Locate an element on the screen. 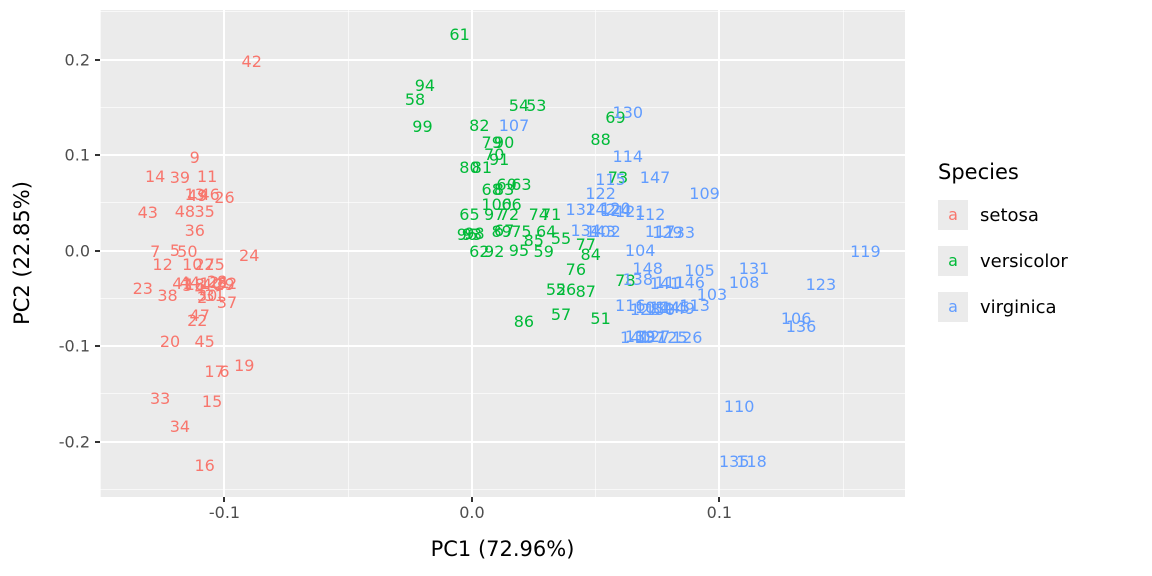  point-label-versicolor: 87 is located at coordinates (585, 291).